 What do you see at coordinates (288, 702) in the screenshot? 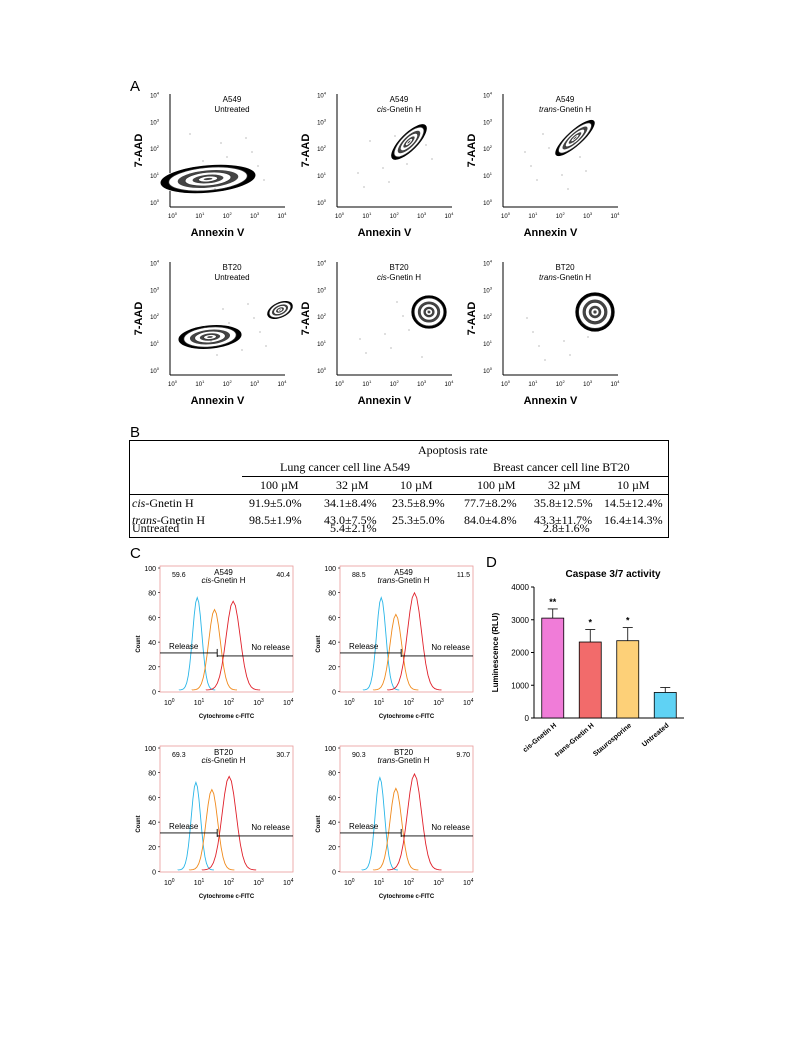
I see `x-tick-label: 10⁴` at bounding box center [288, 702].